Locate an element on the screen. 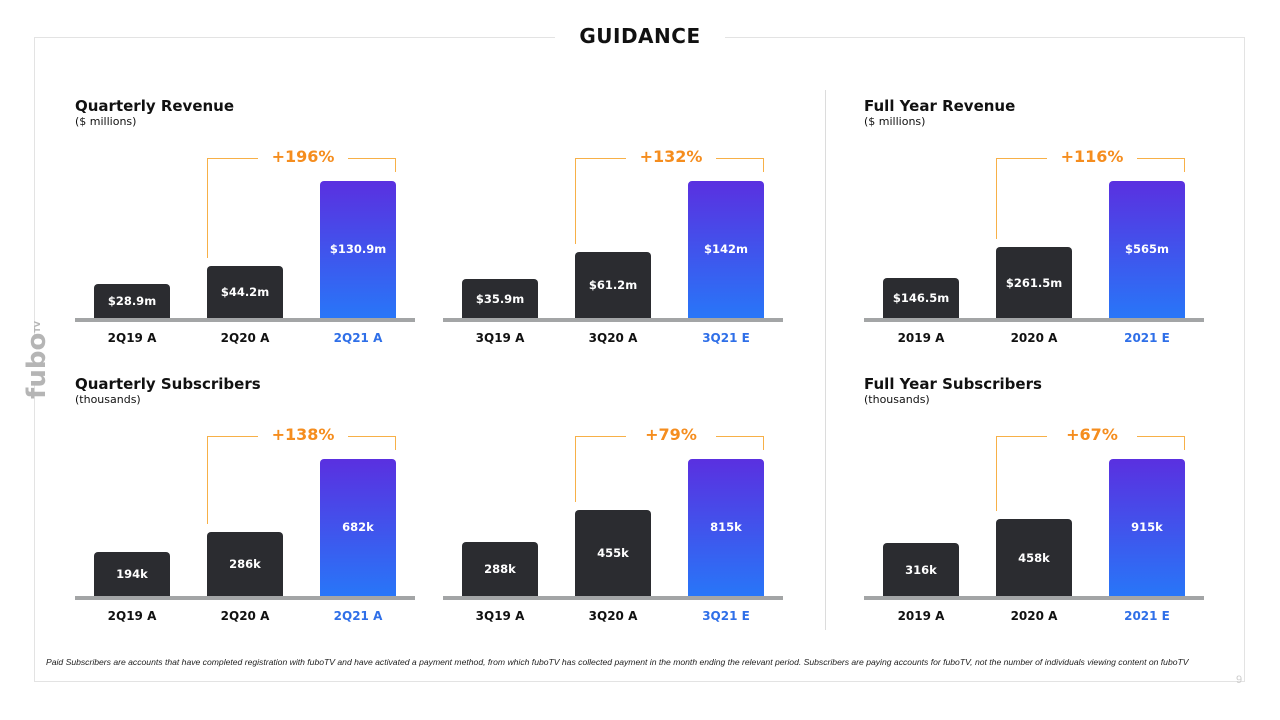 The image size is (1280, 720). chart-panel: 288k 3Q19 A 455k 3Q20 A 815k 3Q21 E +79% is located at coordinates (613, 505).